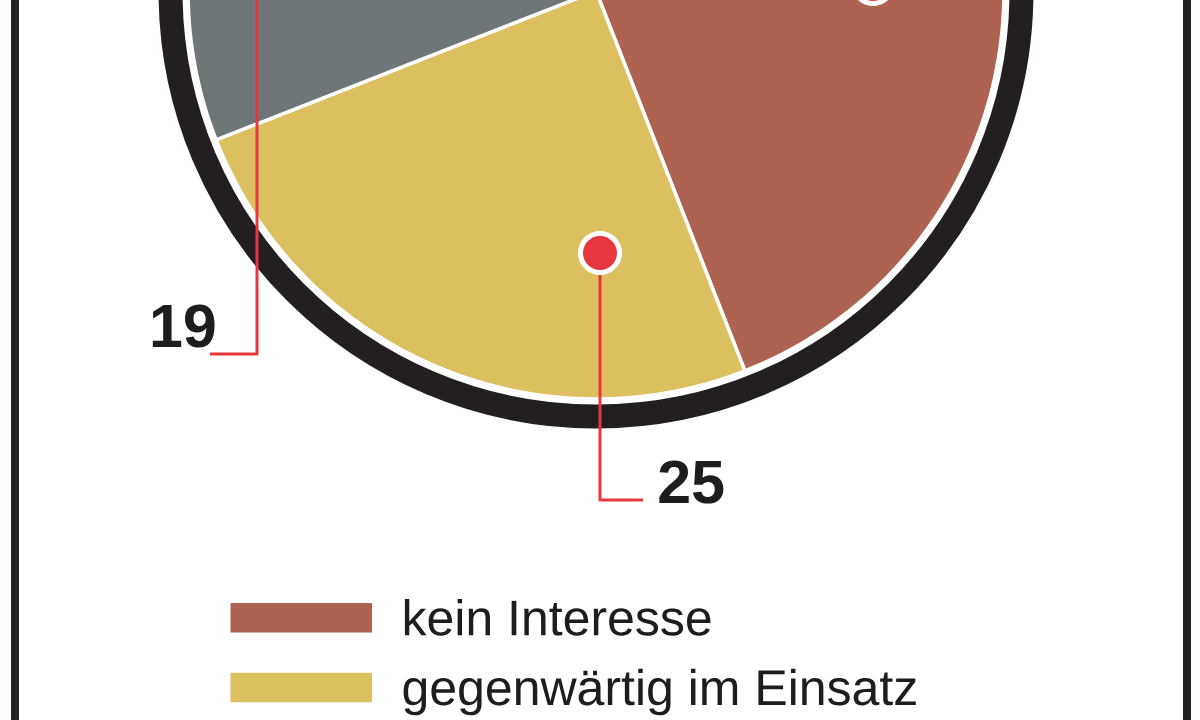  Describe the element at coordinates (557, 617) in the screenshot. I see `legend-label: kein Interesse` at that location.